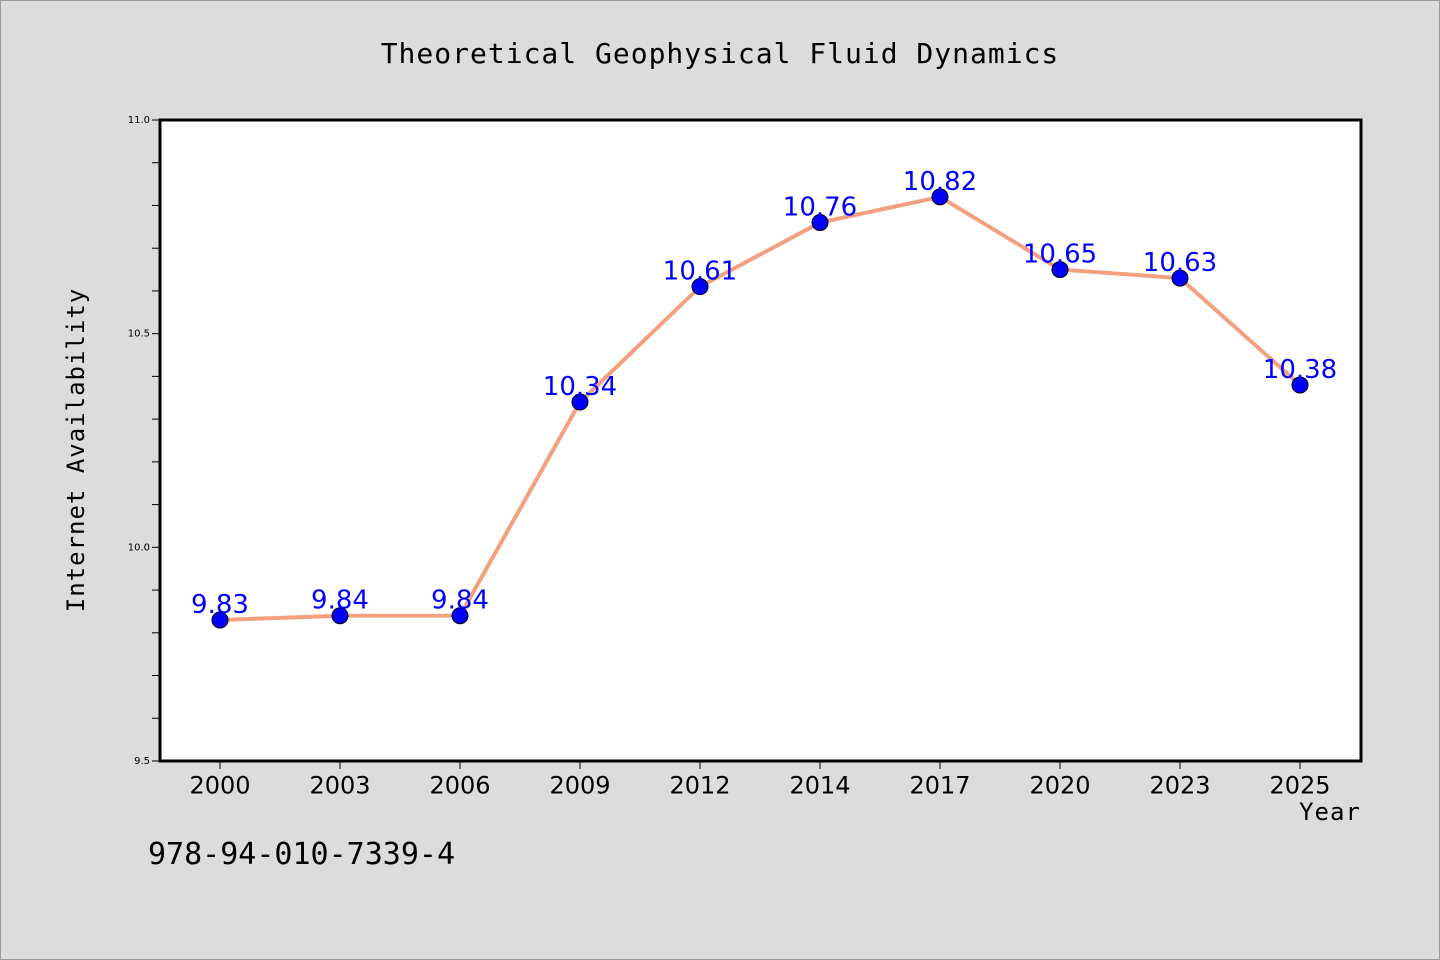  I want to click on data-label: 10.61, so click(700, 272).